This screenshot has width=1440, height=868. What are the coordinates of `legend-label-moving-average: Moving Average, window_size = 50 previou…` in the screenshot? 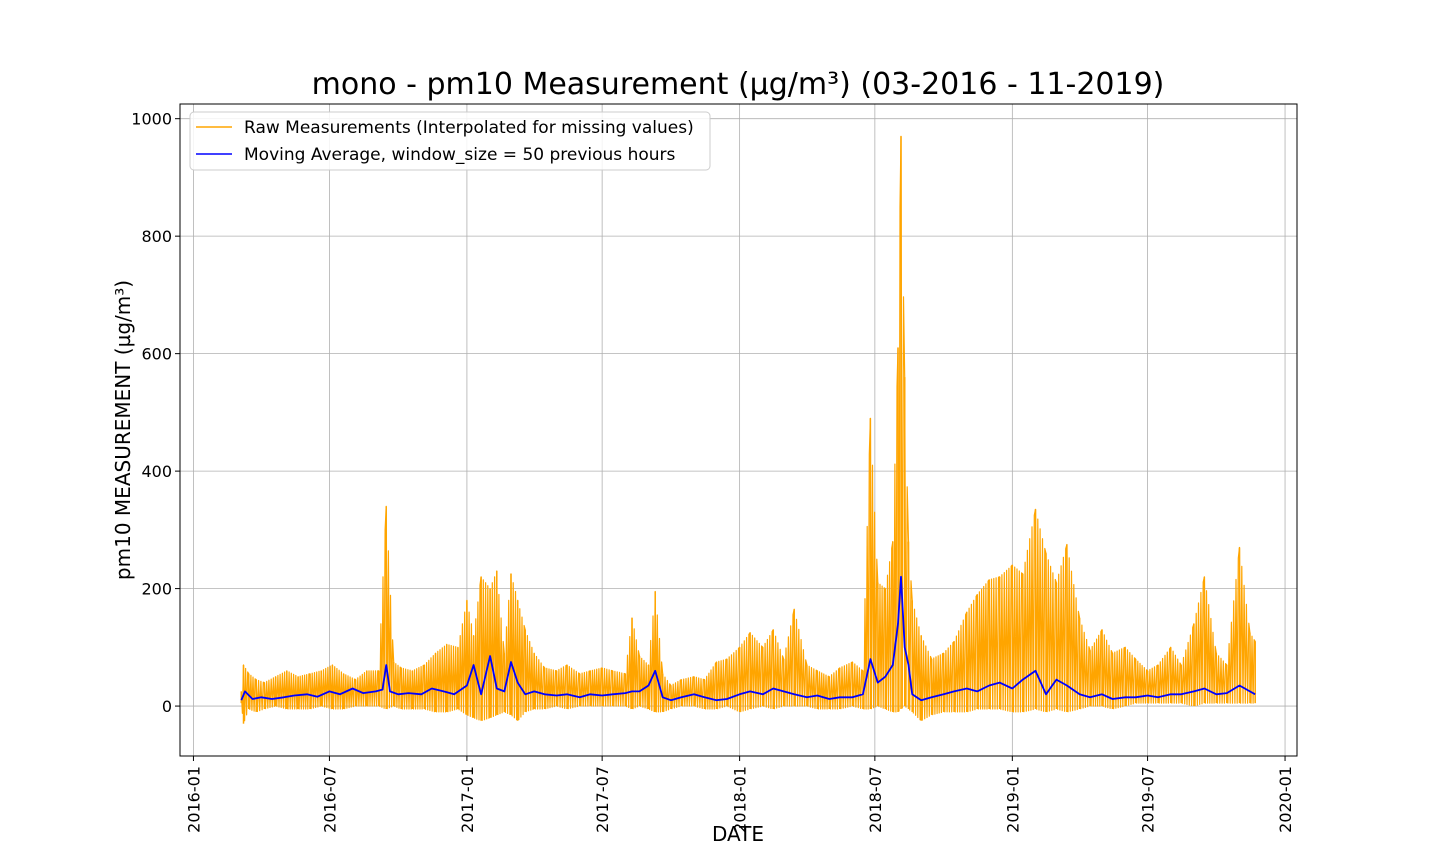 It's located at (460, 155).